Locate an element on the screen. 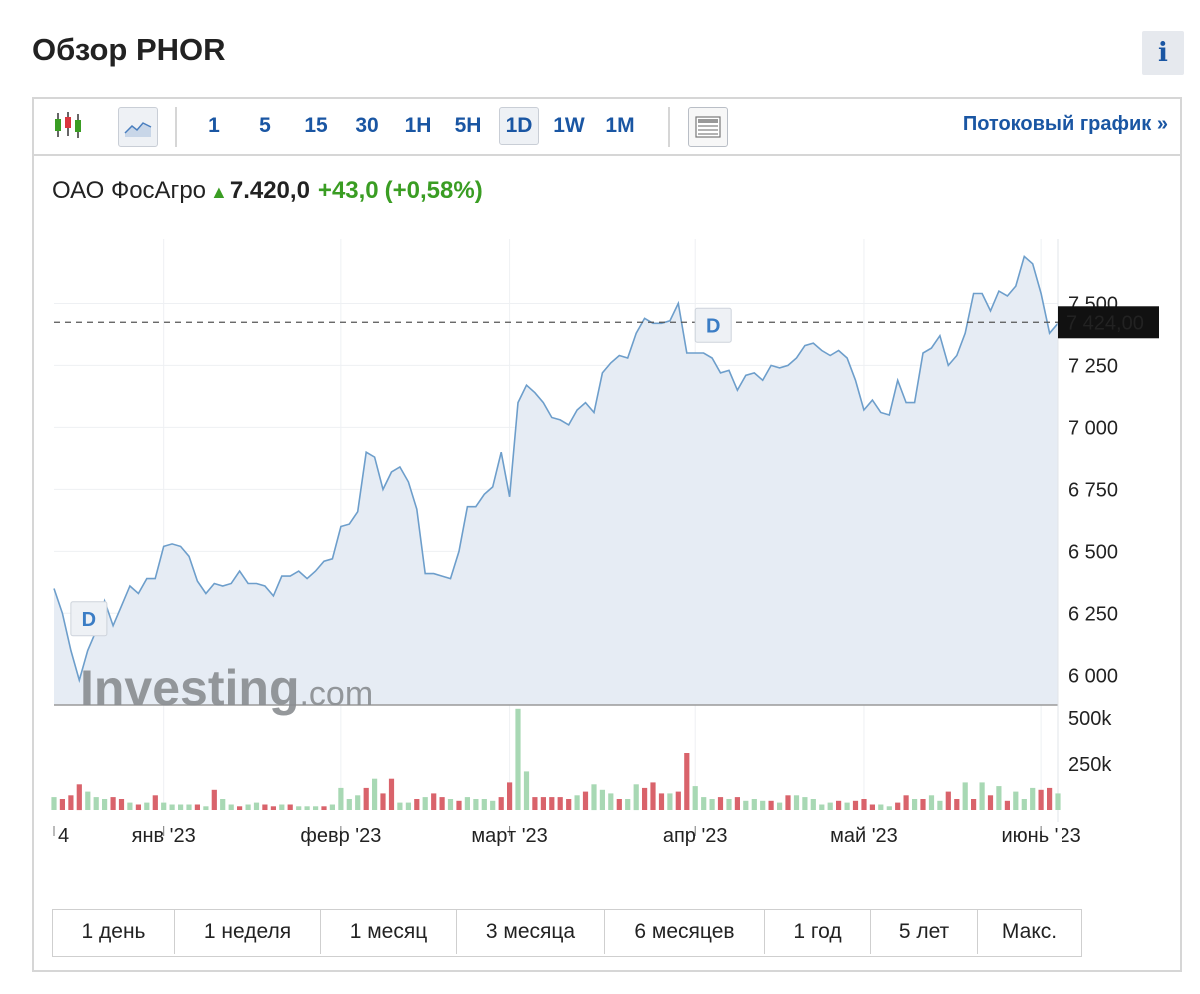 The image size is (1200, 994). x-tick-label: 4 is located at coordinates (63, 836).